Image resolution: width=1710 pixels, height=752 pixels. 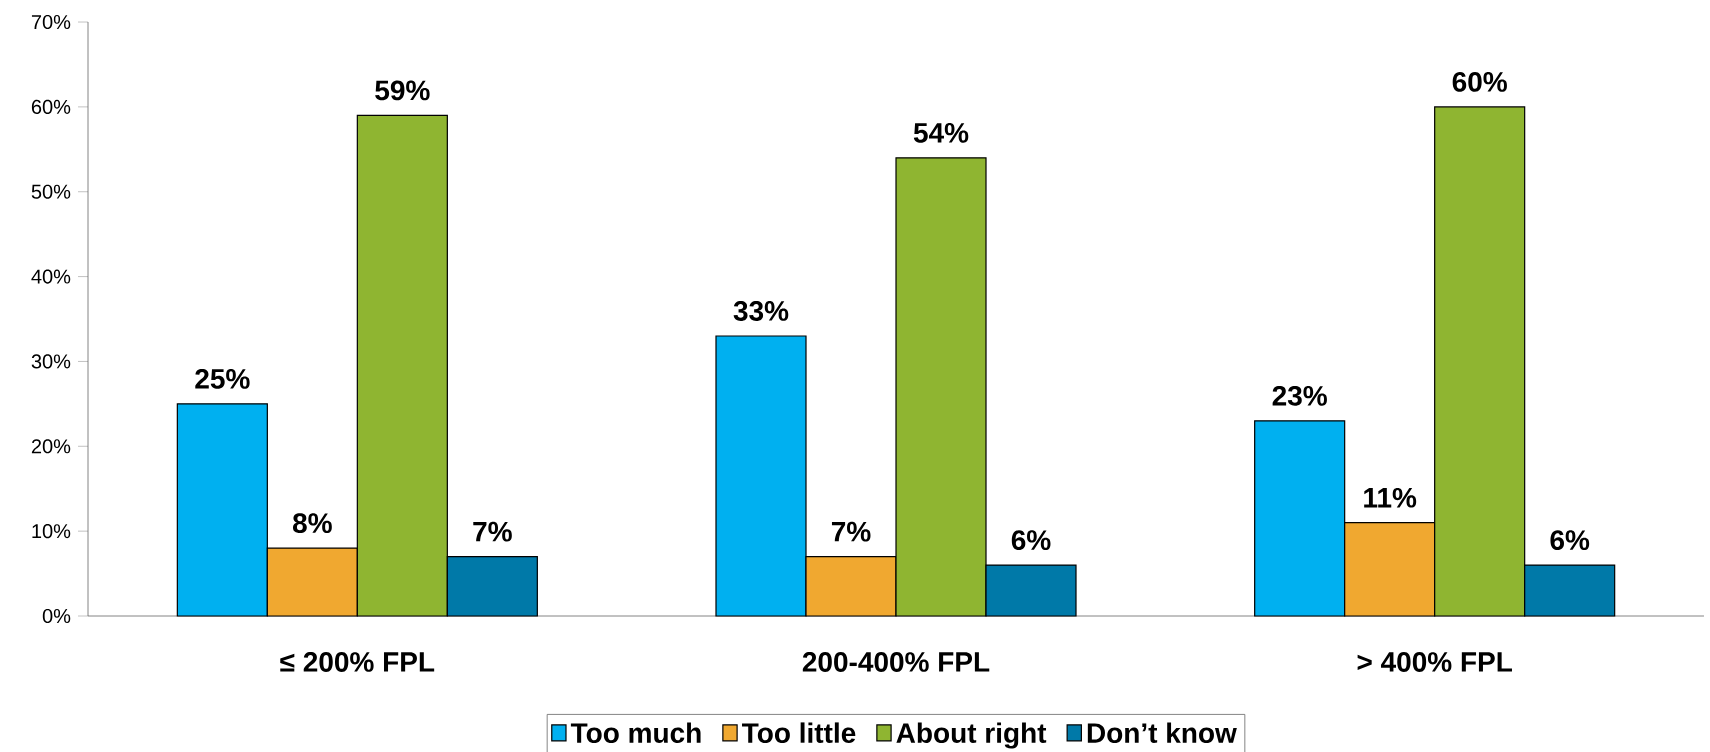 I want to click on y-tick-label: 50%, so click(x=51, y=191).